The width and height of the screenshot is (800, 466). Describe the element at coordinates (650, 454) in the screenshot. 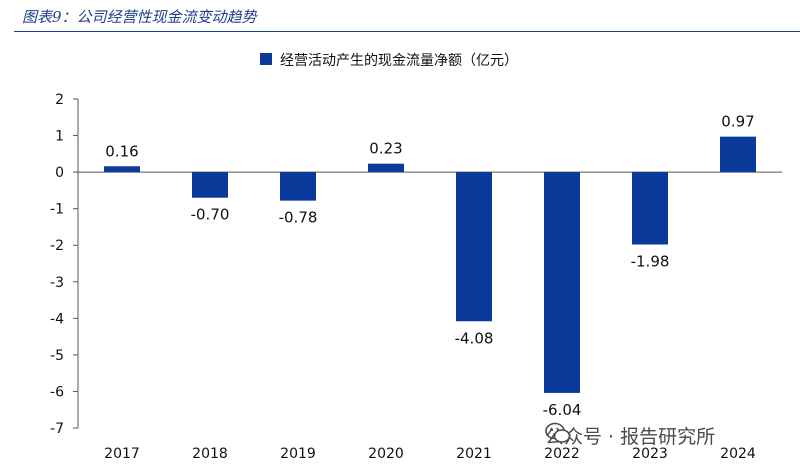

I see `x-tick-label-2023: 2023` at that location.